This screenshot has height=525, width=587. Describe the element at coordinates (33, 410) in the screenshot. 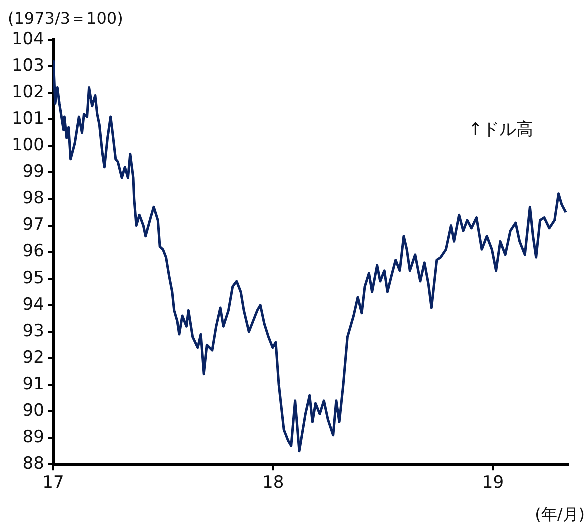

I see `y-tick-label: 90` at that location.